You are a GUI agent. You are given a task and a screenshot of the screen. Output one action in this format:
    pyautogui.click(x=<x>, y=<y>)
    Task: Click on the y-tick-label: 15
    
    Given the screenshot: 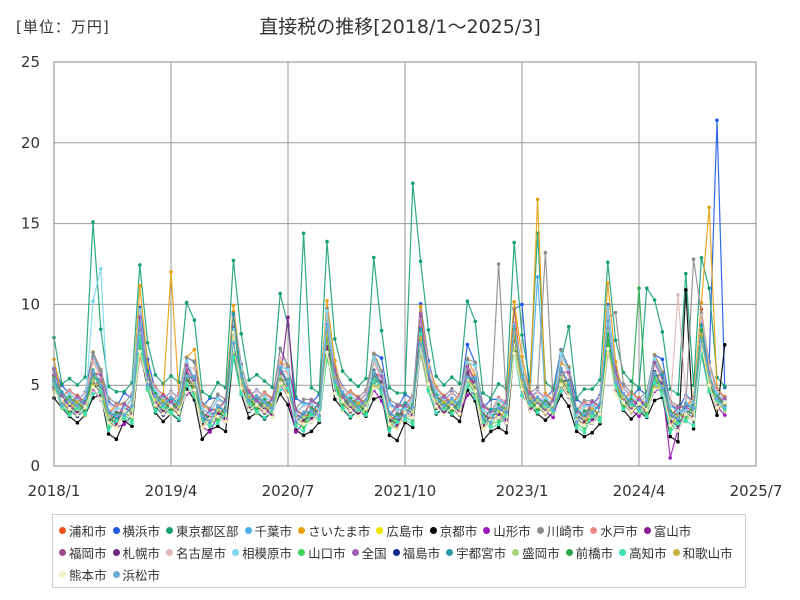 What is the action you would take?
    pyautogui.click(x=30, y=224)
    